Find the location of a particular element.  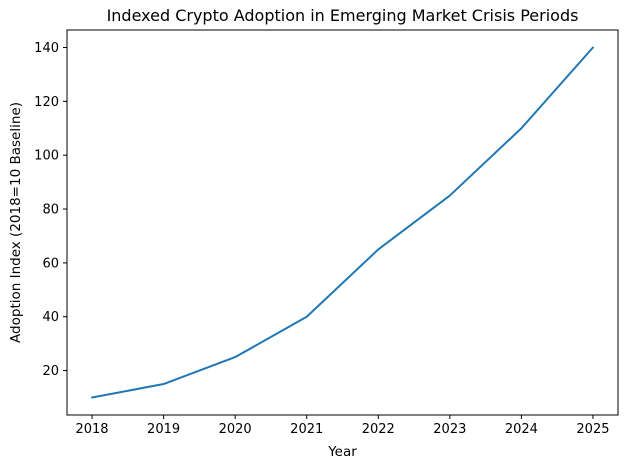

y-axis-ticks: 20 40 60 80 100 120 140 is located at coordinates (50, 210).